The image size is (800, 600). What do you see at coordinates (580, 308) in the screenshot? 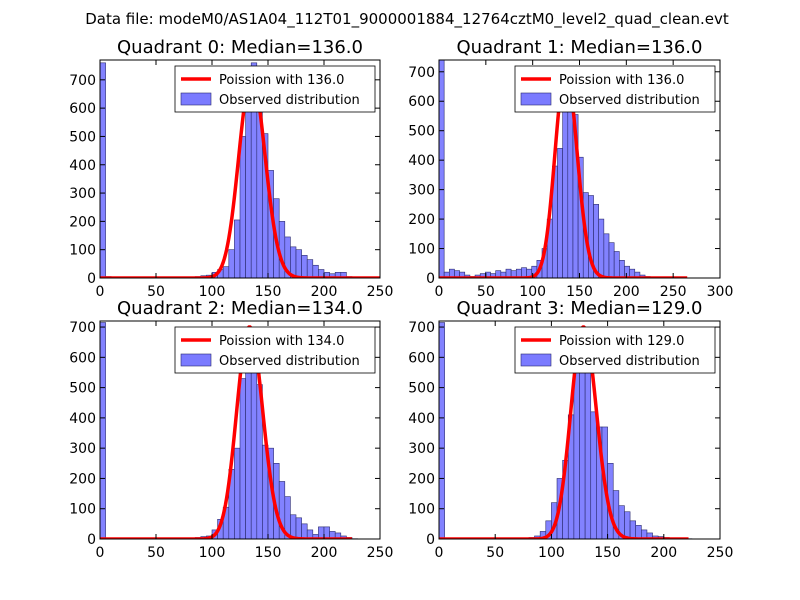
I see `subplot-title: Quadrant 3: Median=129.0` at bounding box center [580, 308].